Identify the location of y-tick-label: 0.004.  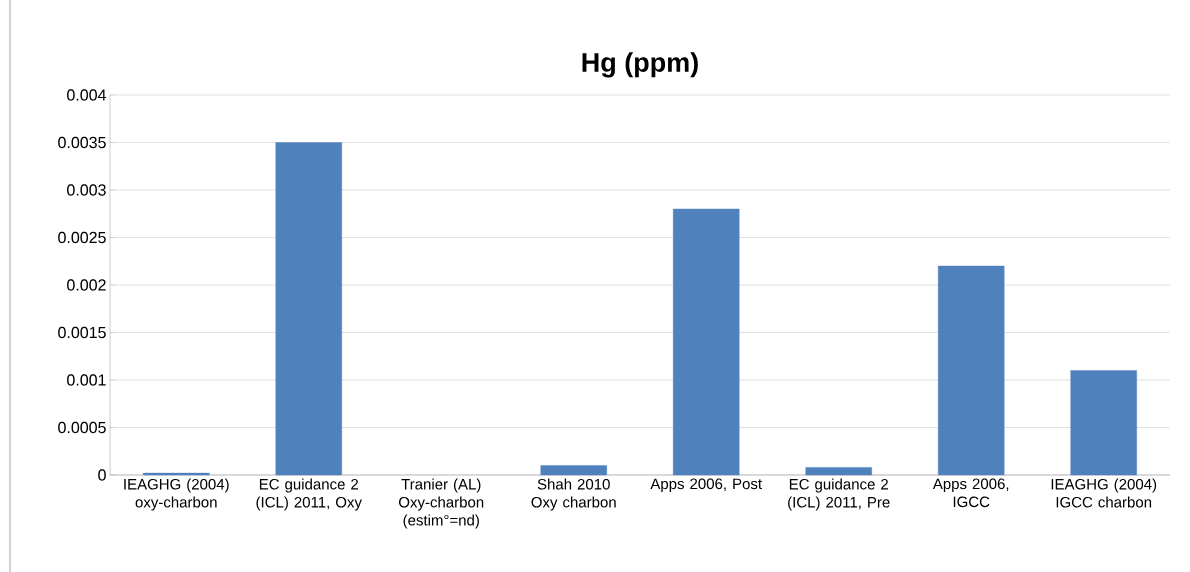
(86, 95).